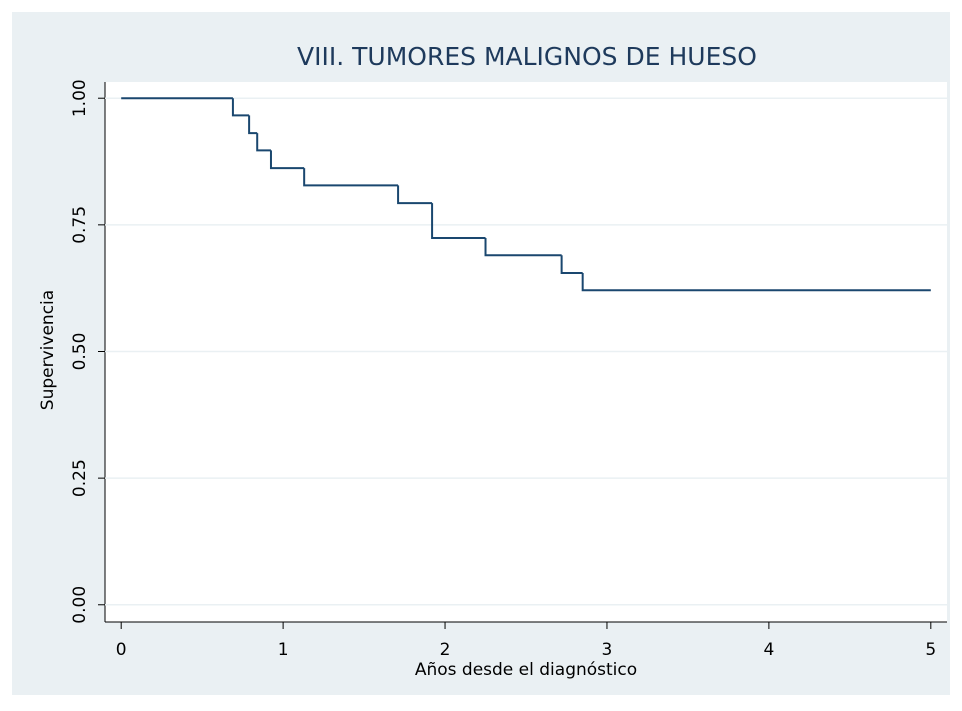  Describe the element at coordinates (768, 650) in the screenshot. I see `x-tick-label: 4` at that location.